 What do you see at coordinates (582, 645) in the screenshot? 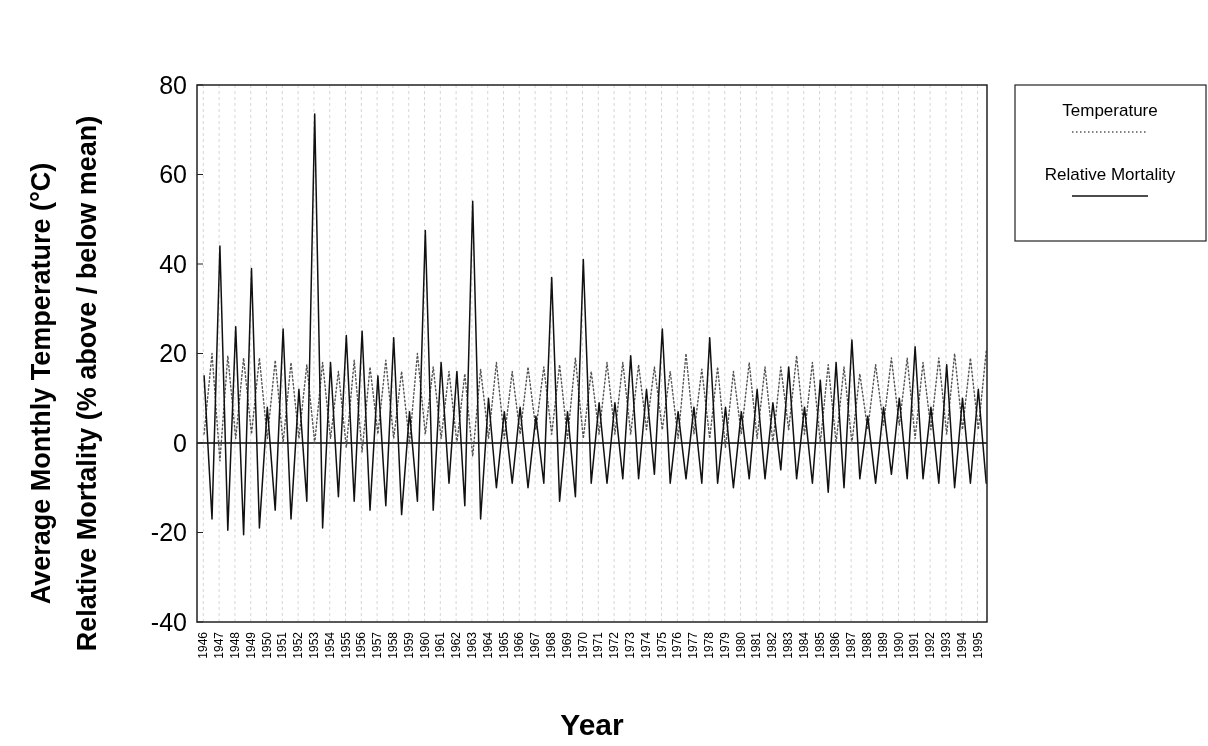
I see `x-tick-label: 1970` at bounding box center [582, 645].